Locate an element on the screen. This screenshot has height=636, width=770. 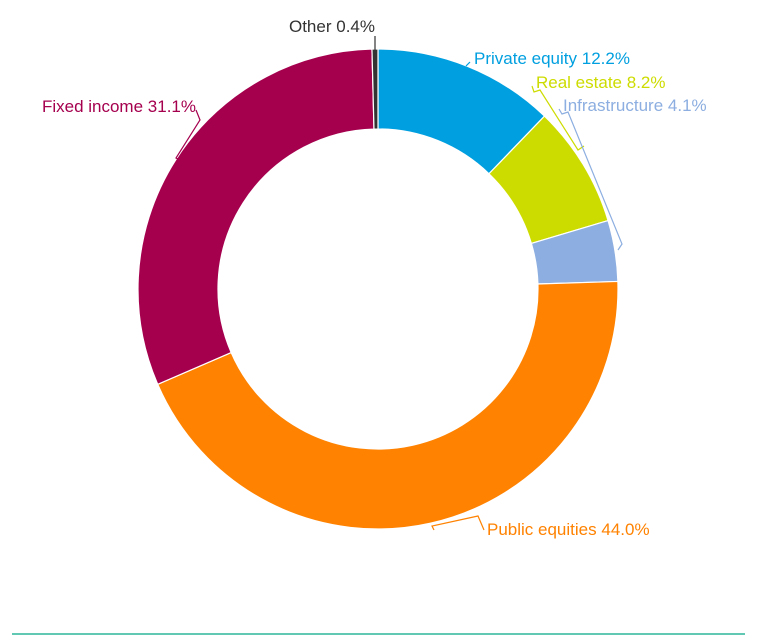
slice-label: Private equity 12.2% is located at coordinates (552, 58).